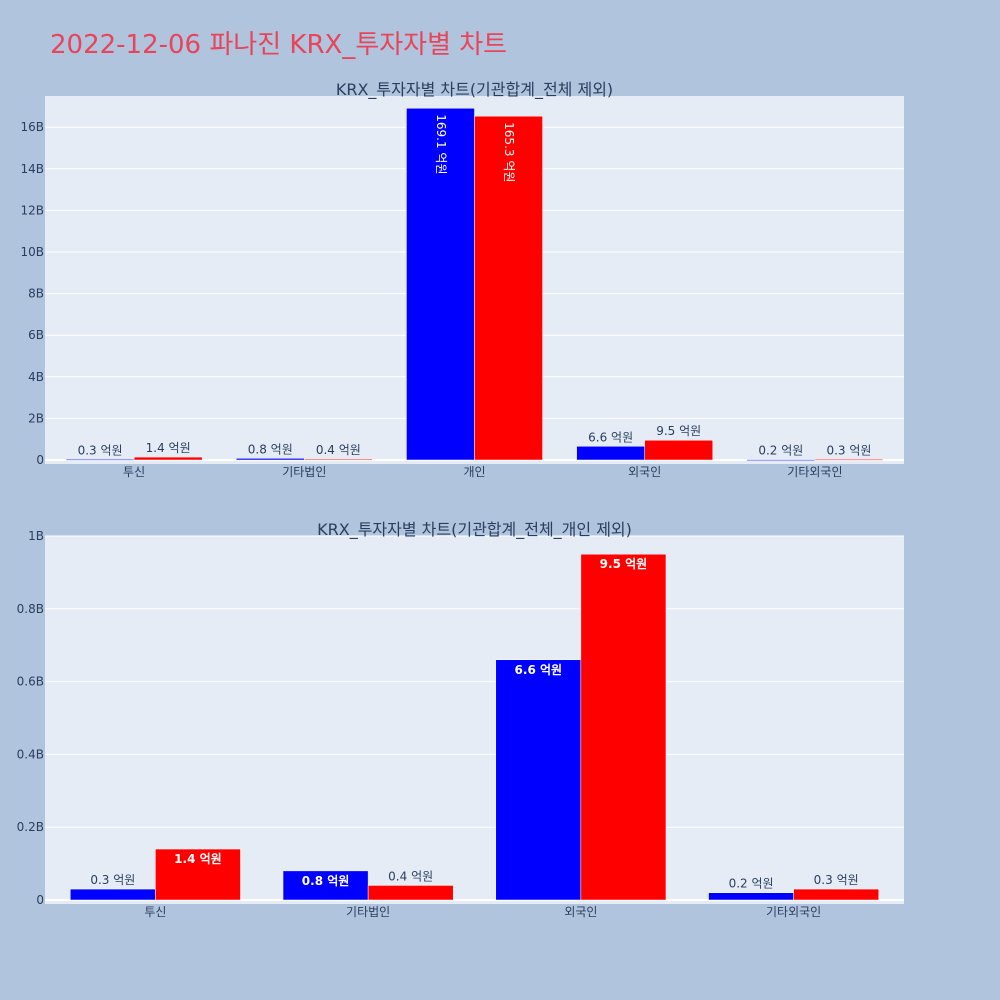 The width and height of the screenshot is (1000, 1000). I want to click on chart-title: KRX_투자자별 차트(기관합계_전체 제외), so click(474, 90).